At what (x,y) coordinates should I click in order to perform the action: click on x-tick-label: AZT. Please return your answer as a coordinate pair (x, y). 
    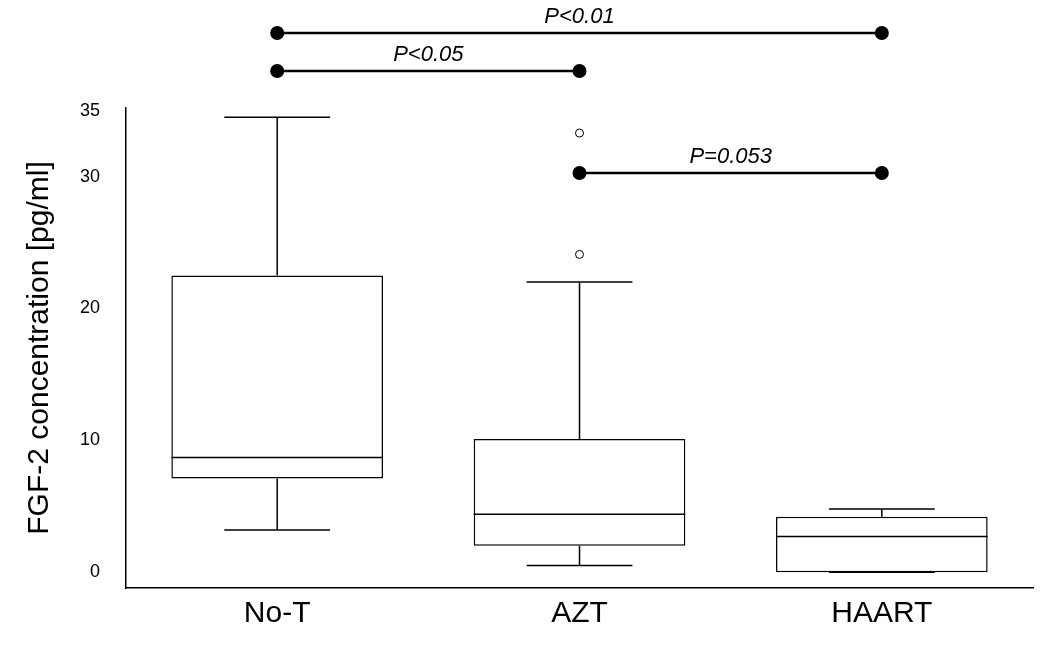
    Looking at the image, I should click on (579, 612).